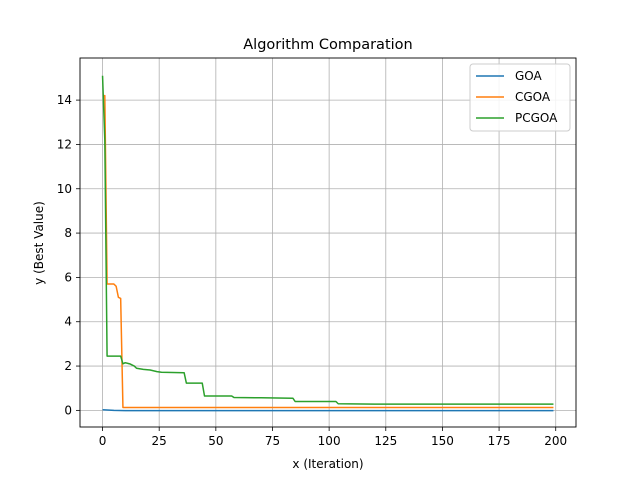  What do you see at coordinates (64, 100) in the screenshot?
I see `y-tick-label: 14` at bounding box center [64, 100].